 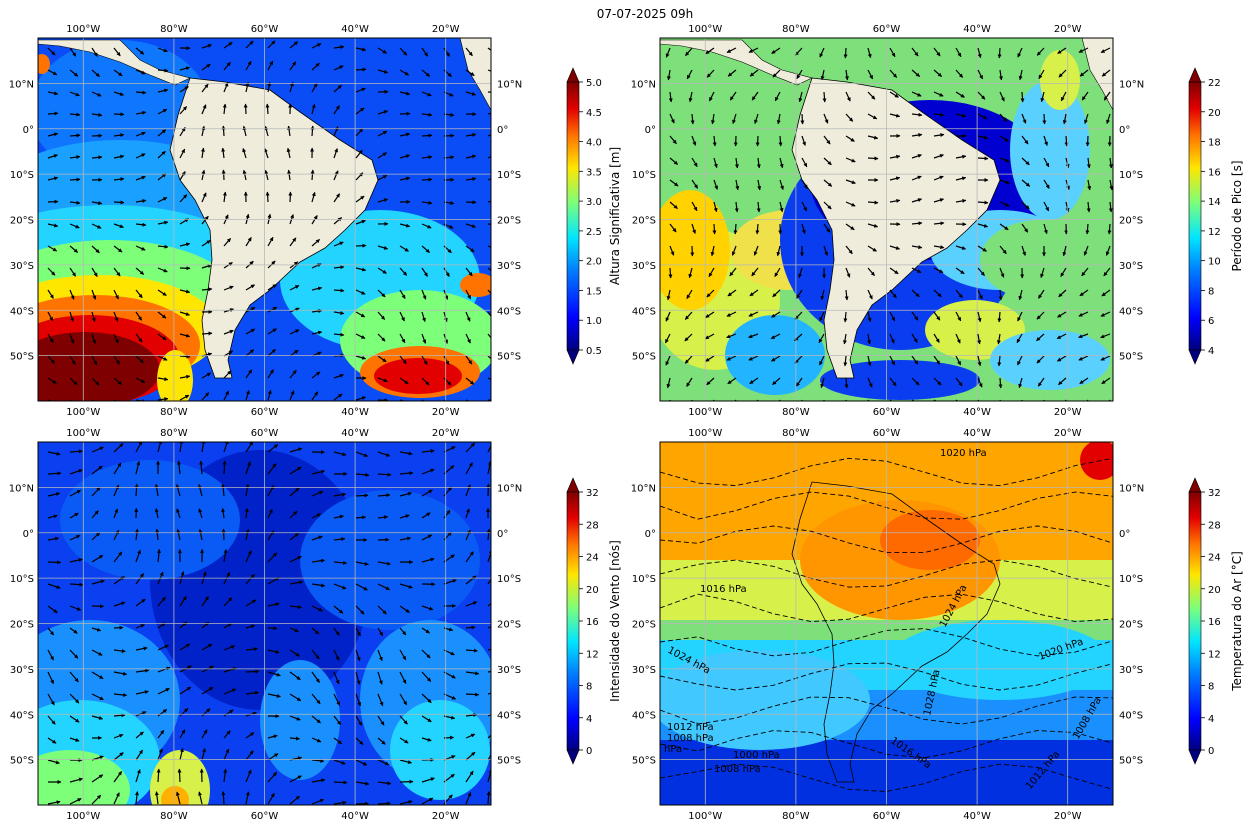 I want to click on lat-tick-label-left: 30°S, so click(x=644, y=266).